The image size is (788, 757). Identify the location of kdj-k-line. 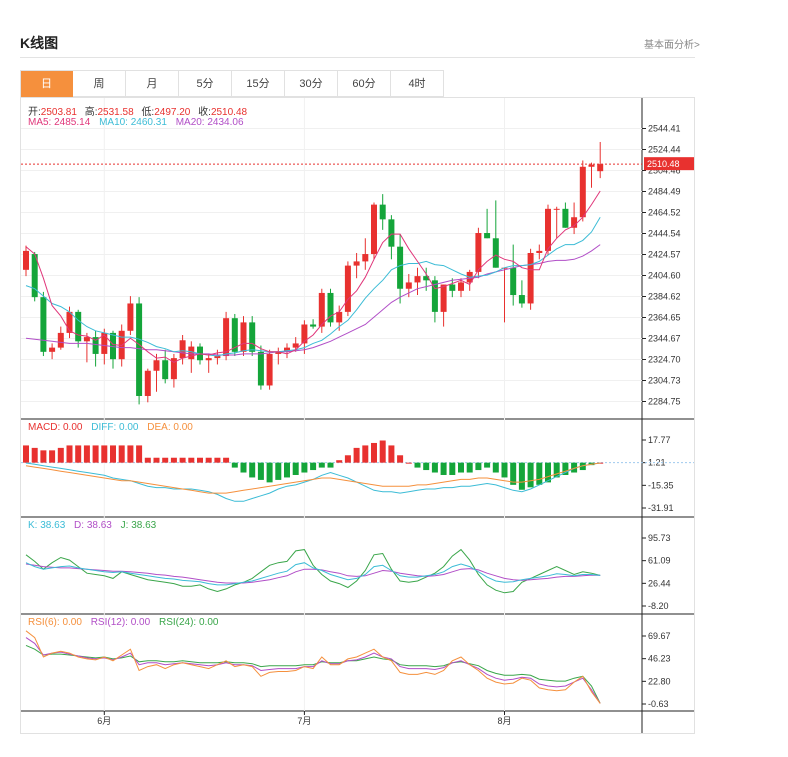
(313, 574).